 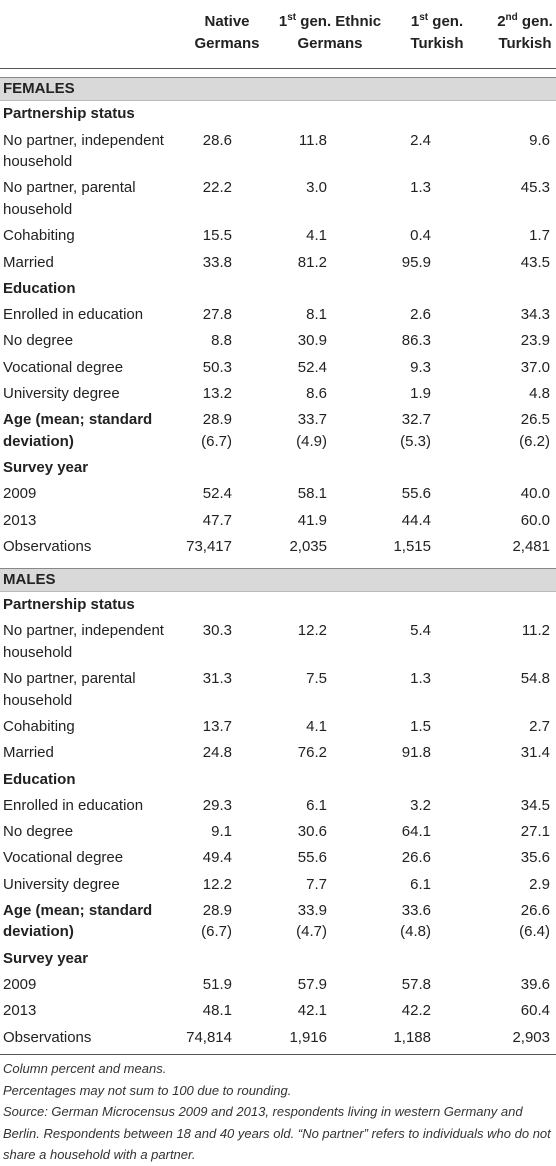 I want to click on cell-value: 43.5, so click(x=535, y=263).